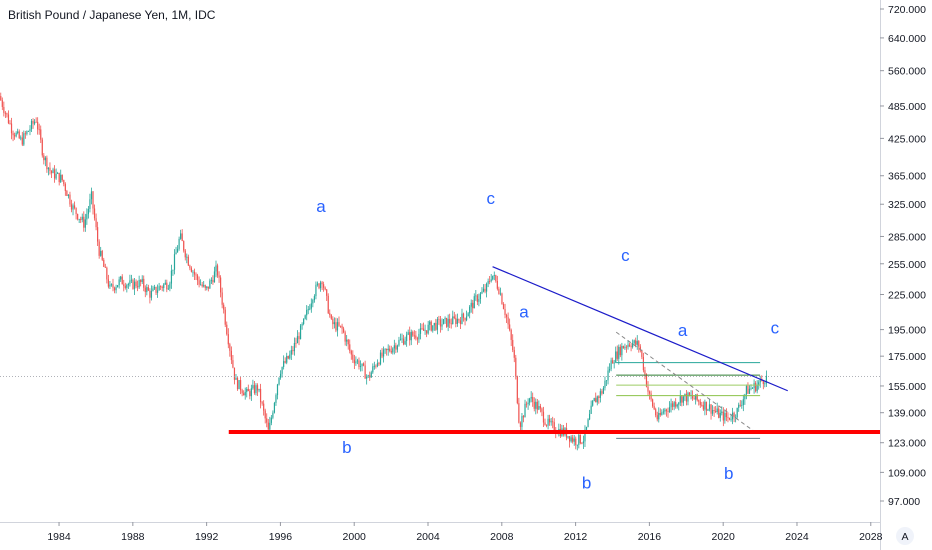 This screenshot has width=932, height=550. What do you see at coordinates (346, 447) in the screenshot?
I see `wave-label: b` at bounding box center [346, 447].